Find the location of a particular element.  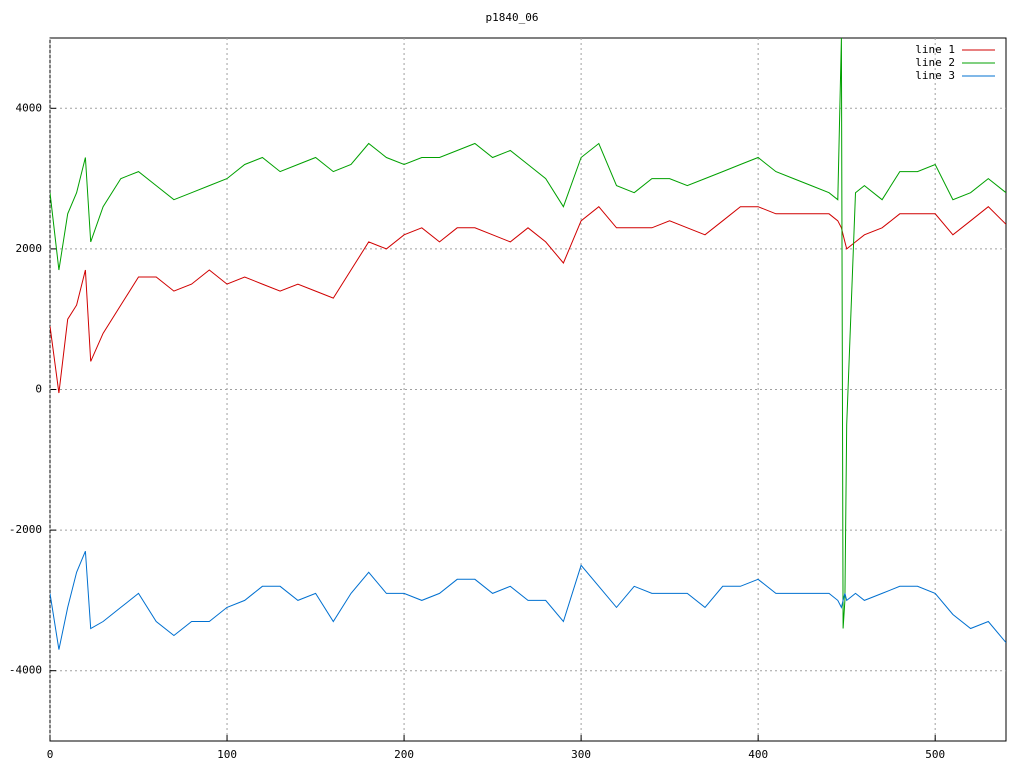

chart-title: p1840_06 is located at coordinates (512, 17).